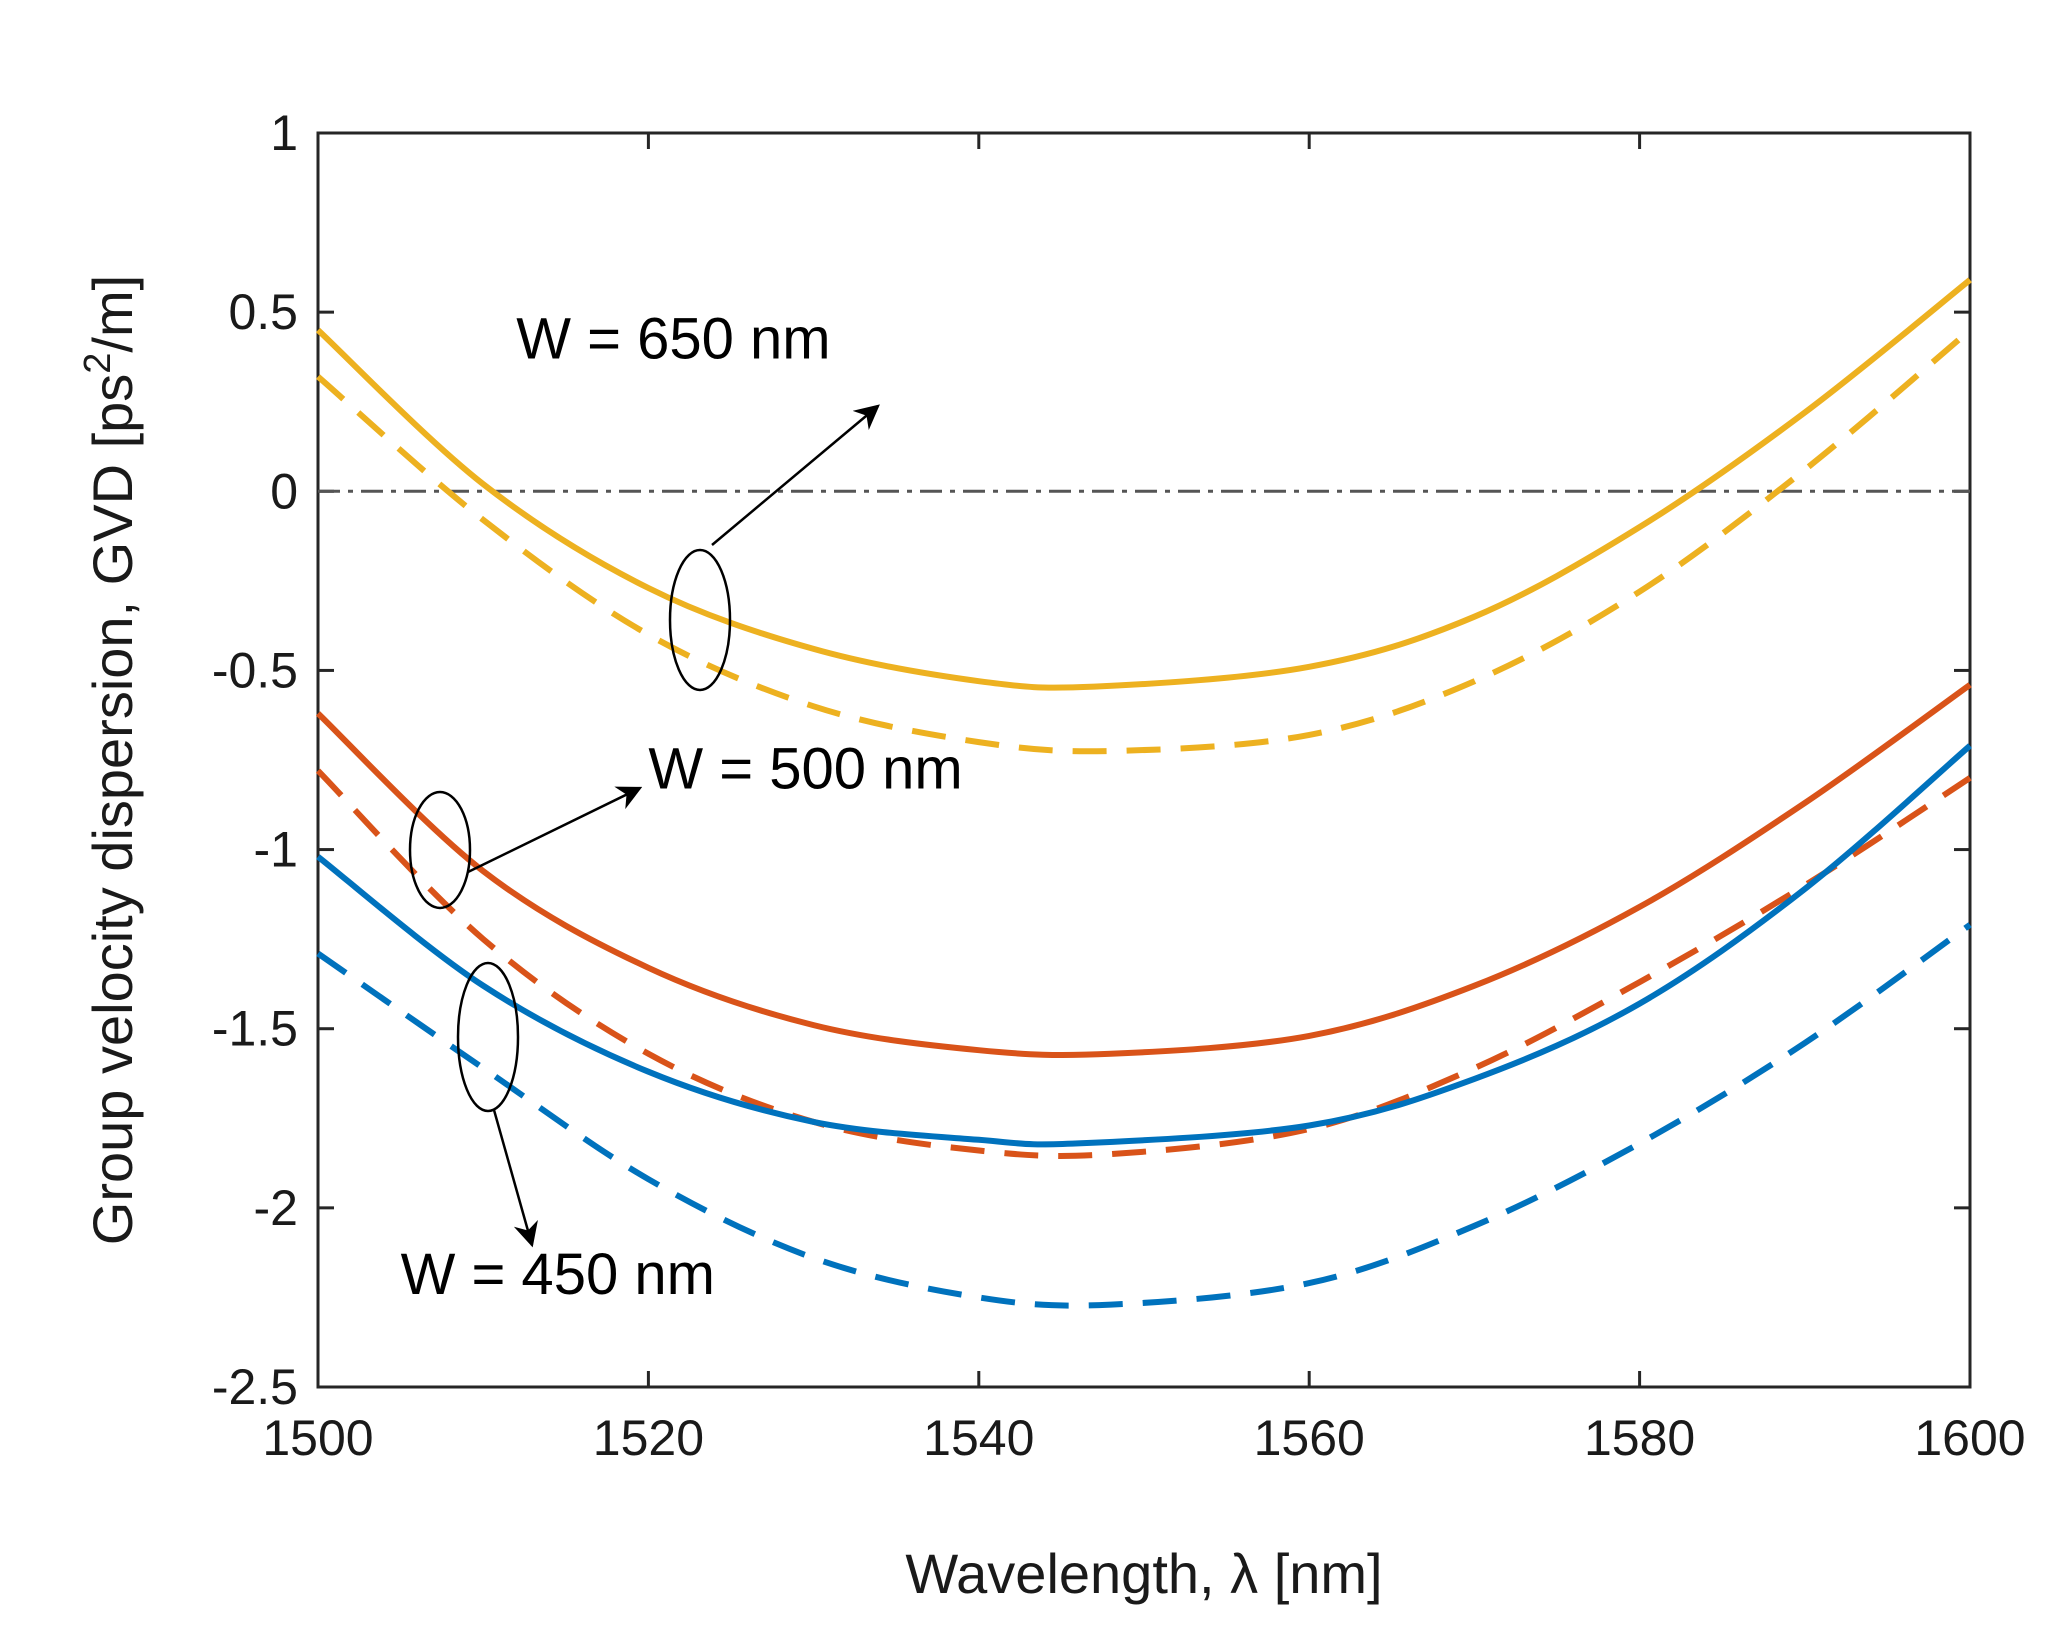  I want to click on y-axis-title-sup: 2, so click(98, 363).